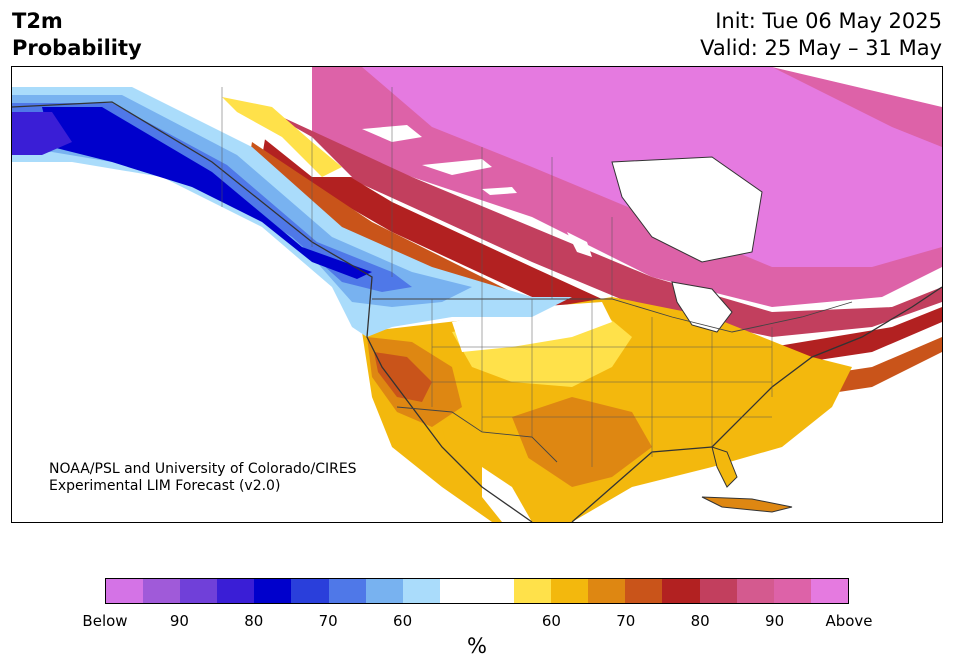 The width and height of the screenshot is (954, 671). What do you see at coordinates (702, 307) in the screenshot?
I see `great-lakes` at bounding box center [702, 307].